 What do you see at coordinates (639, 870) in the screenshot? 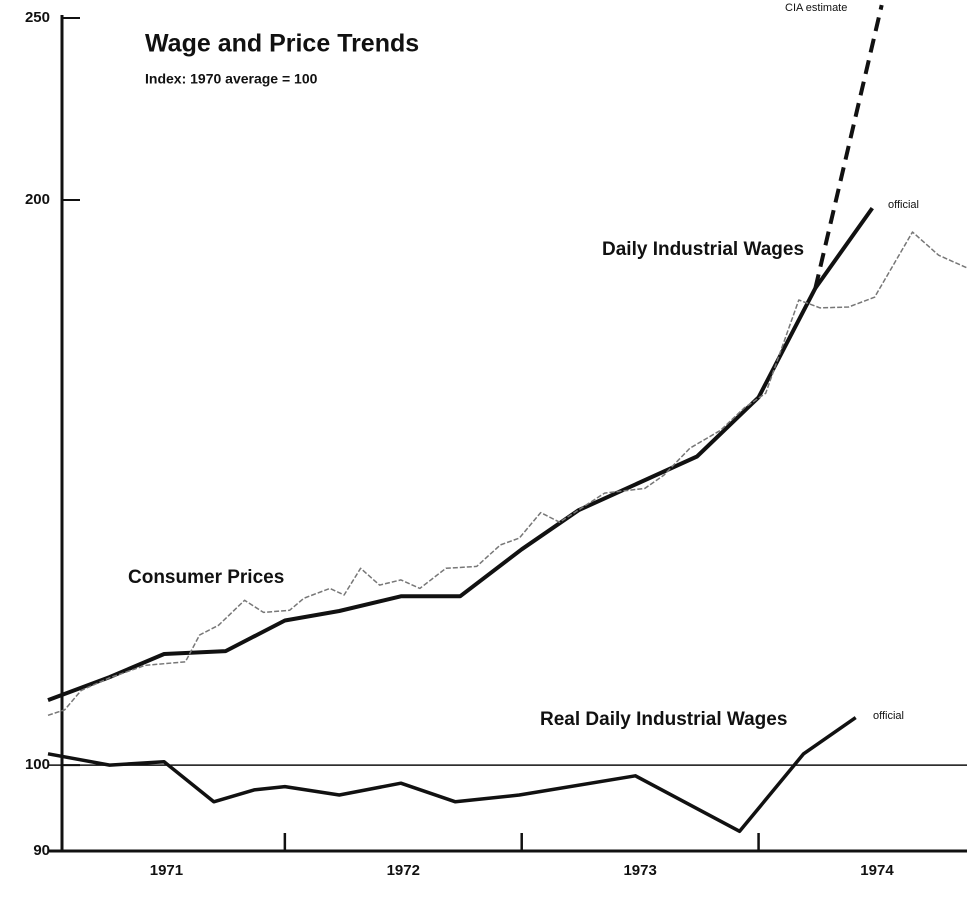
I see `x-tick-label: 1973` at bounding box center [639, 870].